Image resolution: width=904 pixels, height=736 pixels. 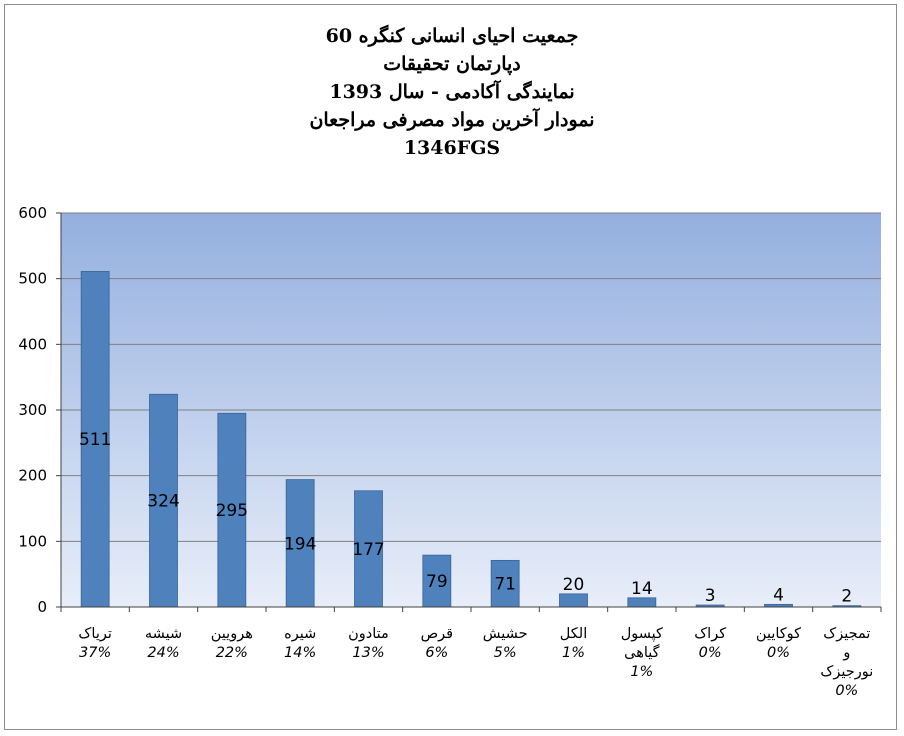 I want to click on x-tick-label: کوکایین, so click(x=778, y=634).